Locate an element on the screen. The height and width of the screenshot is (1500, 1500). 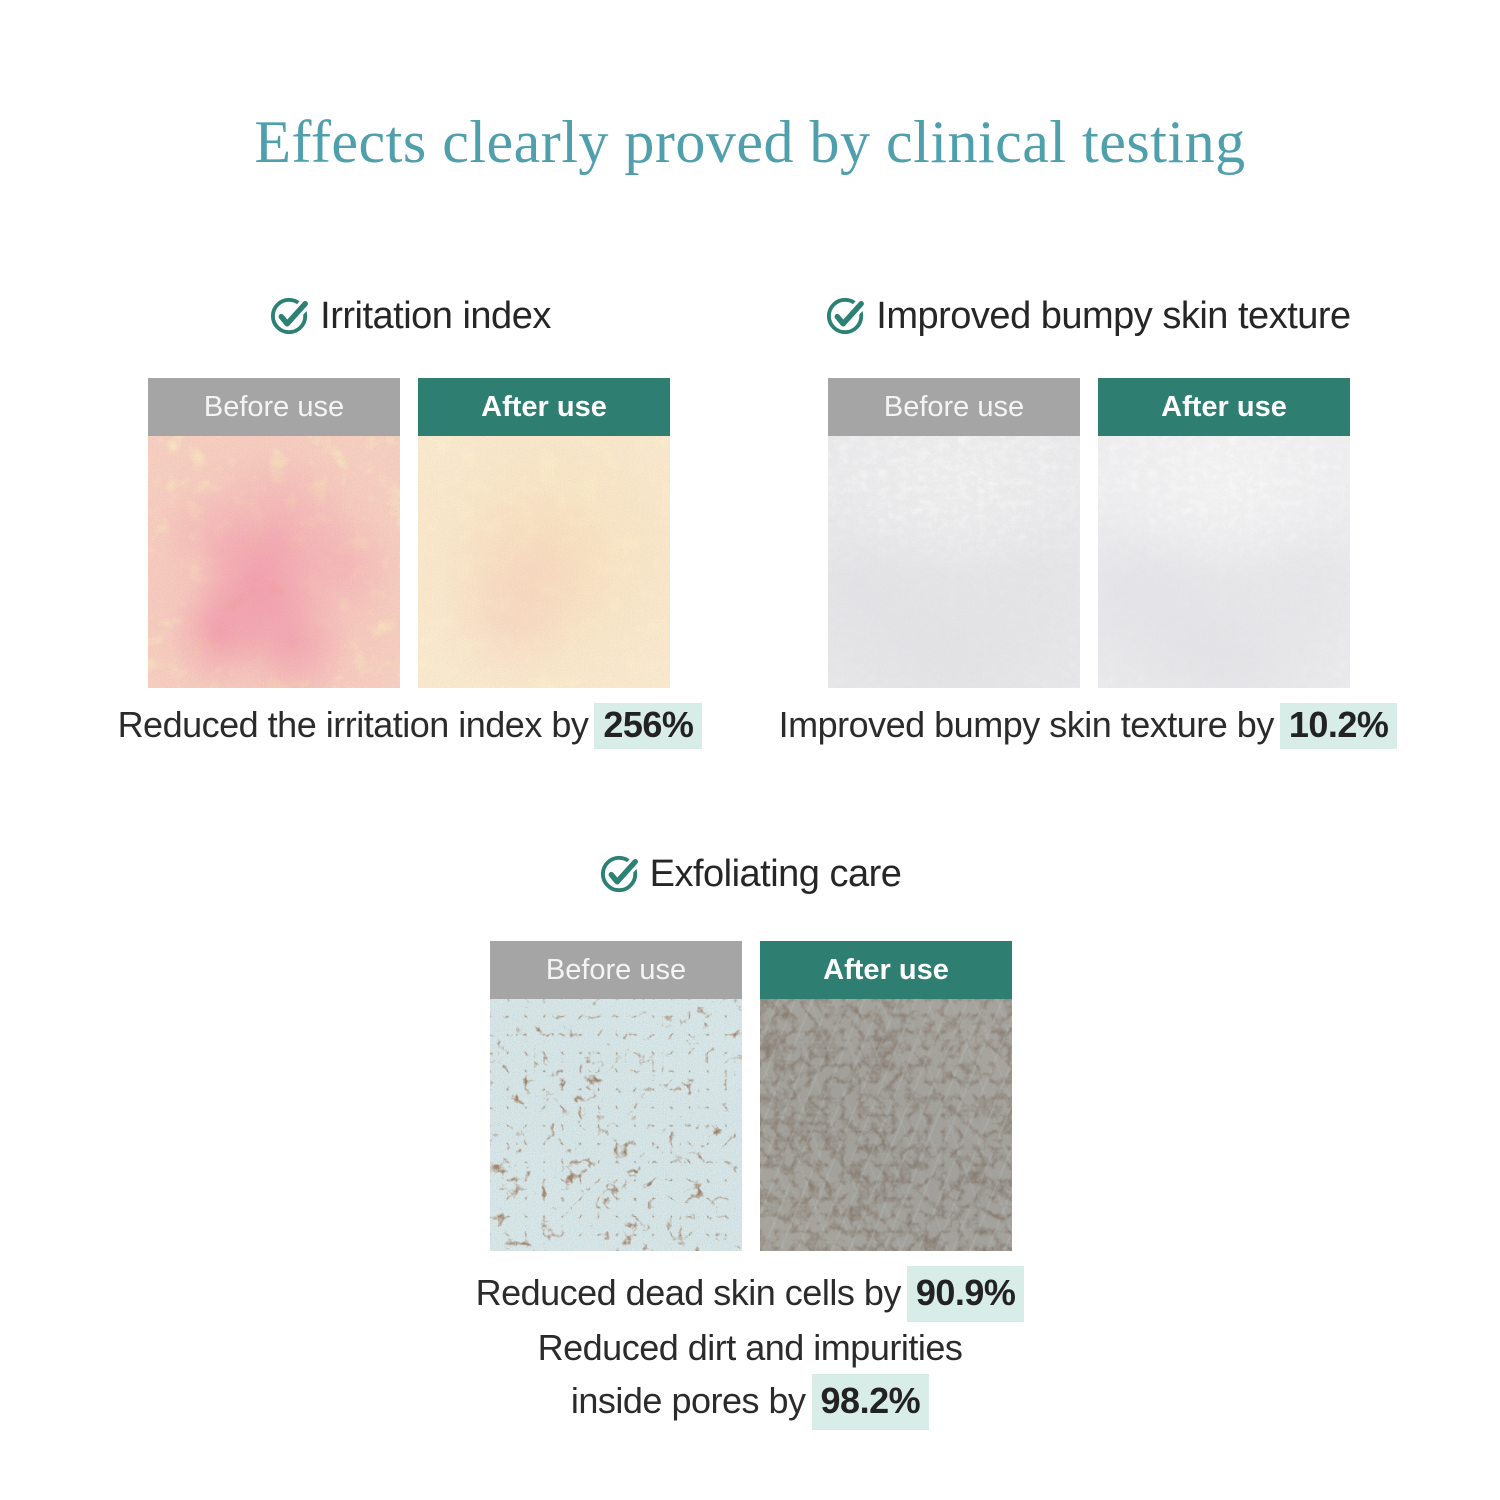
caption-line: Reduced dirt and impurities is located at coordinates (750, 1348).